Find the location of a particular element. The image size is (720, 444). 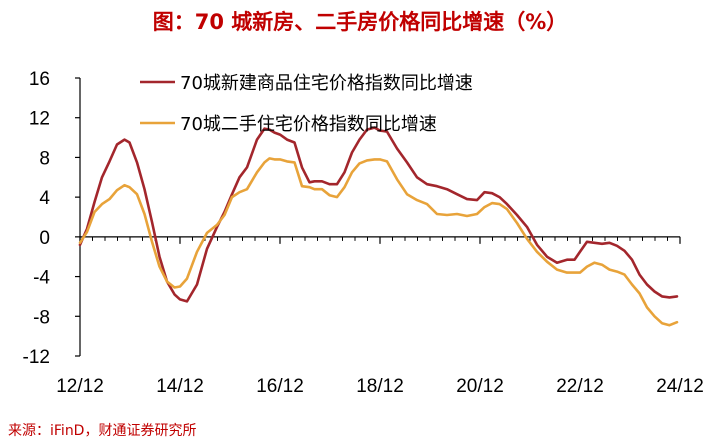

legend-label-1: 70城新建商品住宅价格指数同比增速 is located at coordinates (326, 83).